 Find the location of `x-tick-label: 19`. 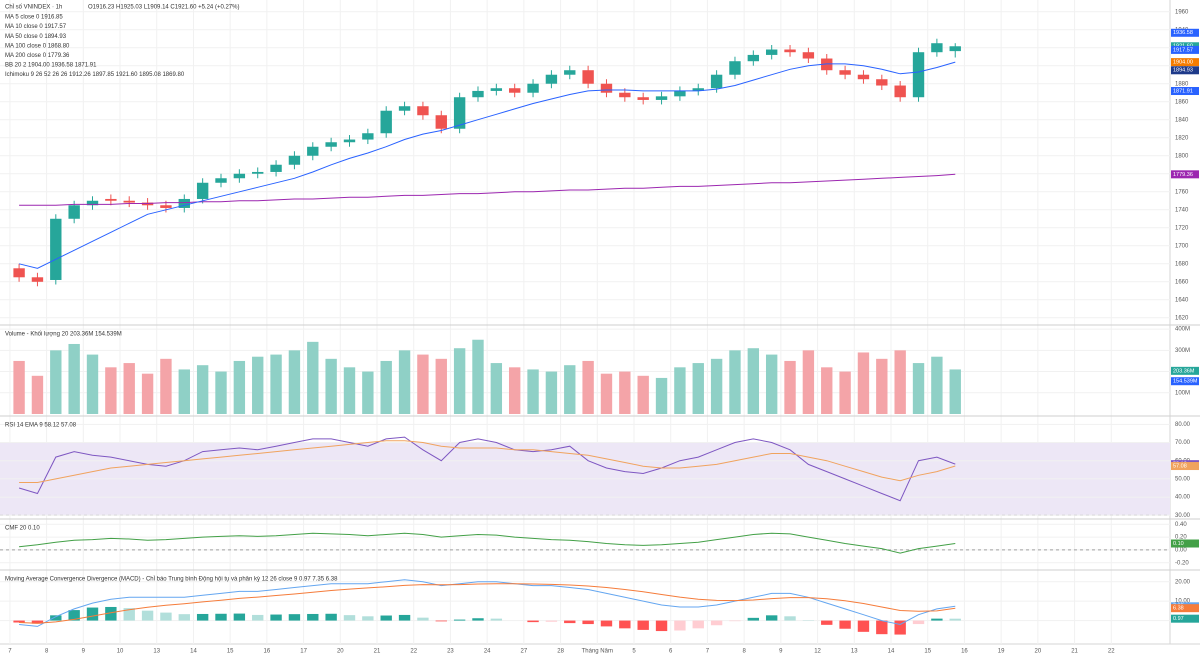

x-tick-label: 19 is located at coordinates (1001, 652).